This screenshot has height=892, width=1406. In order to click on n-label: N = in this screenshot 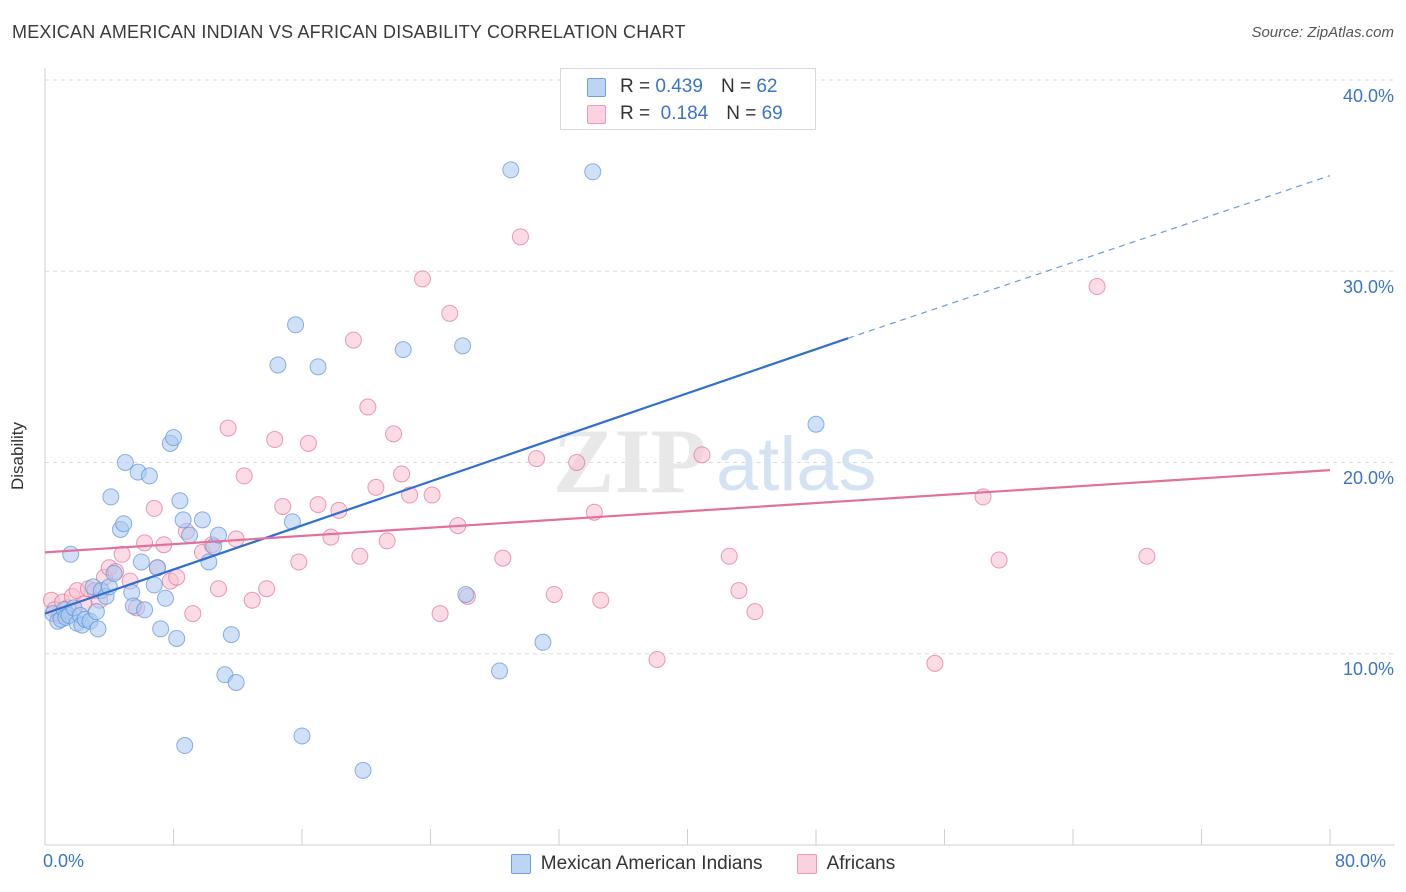, I will do `click(741, 113)`.